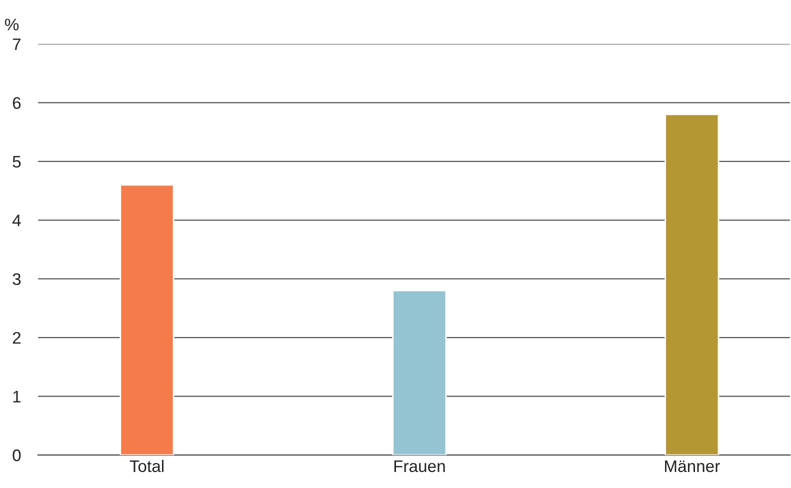 The width and height of the screenshot is (791, 488). I want to click on x-tick-label: Männer, so click(692, 466).